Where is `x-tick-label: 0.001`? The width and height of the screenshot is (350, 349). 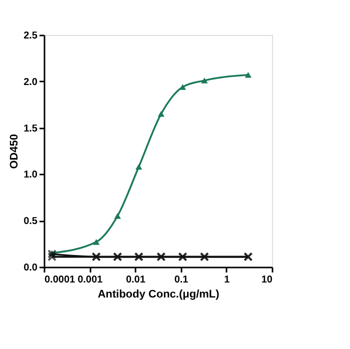
x-tick-label: 0.001 is located at coordinates (91, 280).